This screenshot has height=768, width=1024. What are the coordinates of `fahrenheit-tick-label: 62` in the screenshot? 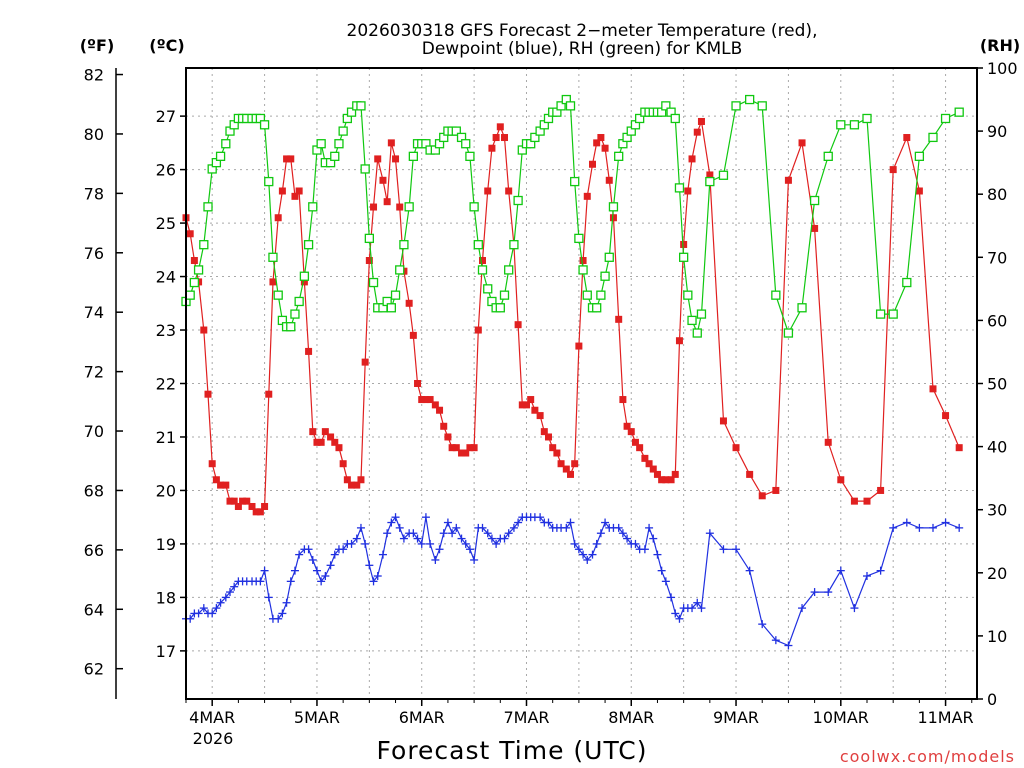 It's located at (94, 669).